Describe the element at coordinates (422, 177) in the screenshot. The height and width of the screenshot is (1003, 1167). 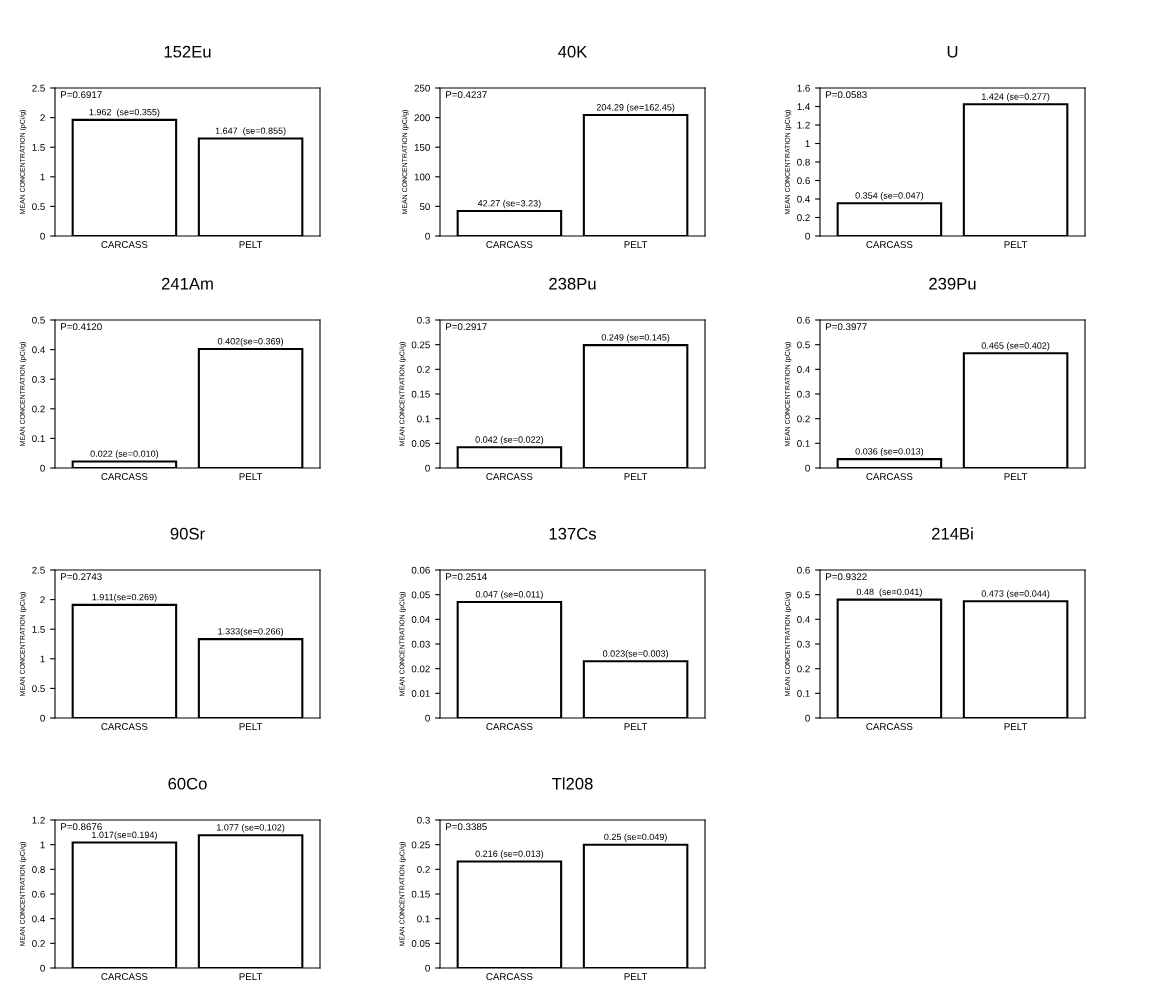
I see `y-tick-label: 100` at that location.